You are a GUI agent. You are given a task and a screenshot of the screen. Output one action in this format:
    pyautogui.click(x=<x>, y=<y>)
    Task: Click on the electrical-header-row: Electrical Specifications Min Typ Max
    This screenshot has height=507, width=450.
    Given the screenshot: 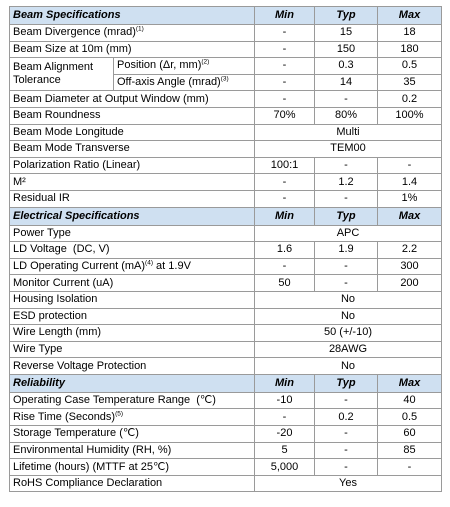 What is the action you would take?
    pyautogui.click(x=225, y=216)
    